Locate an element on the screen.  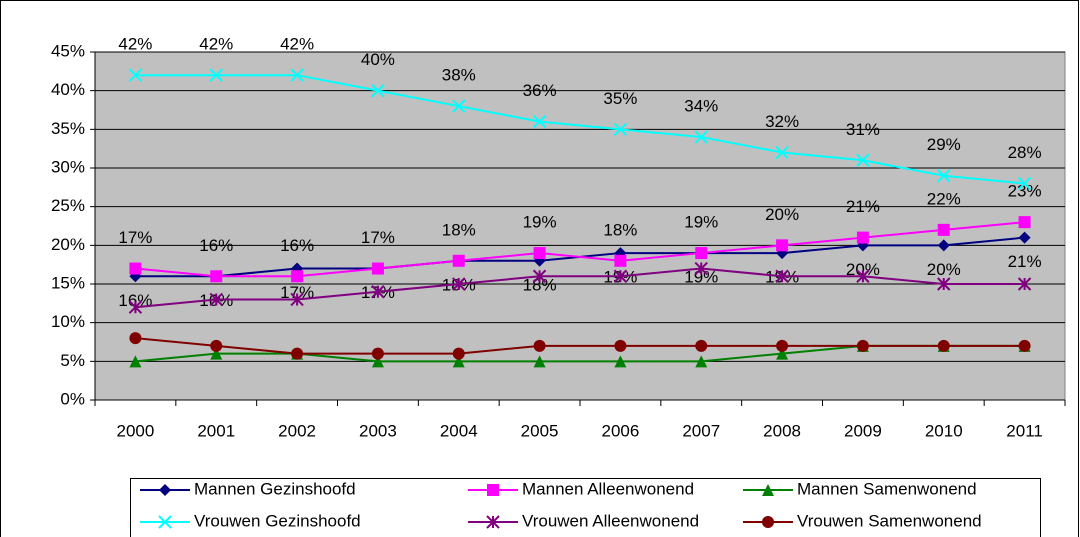
x-tick-label: 2009 is located at coordinates (863, 430).